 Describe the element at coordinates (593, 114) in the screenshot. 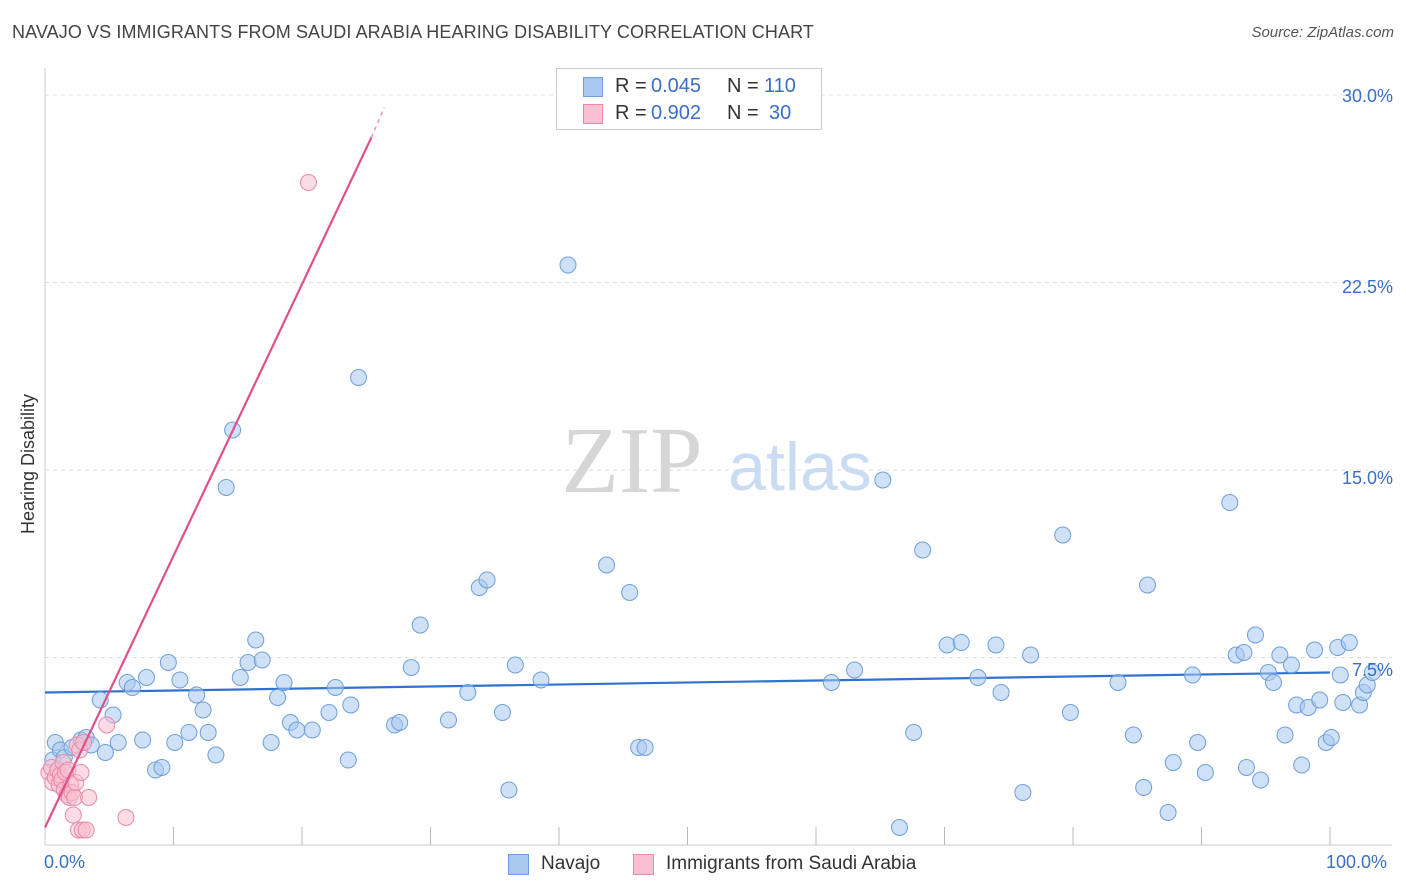

I see `legend-swatch-saudi` at that location.